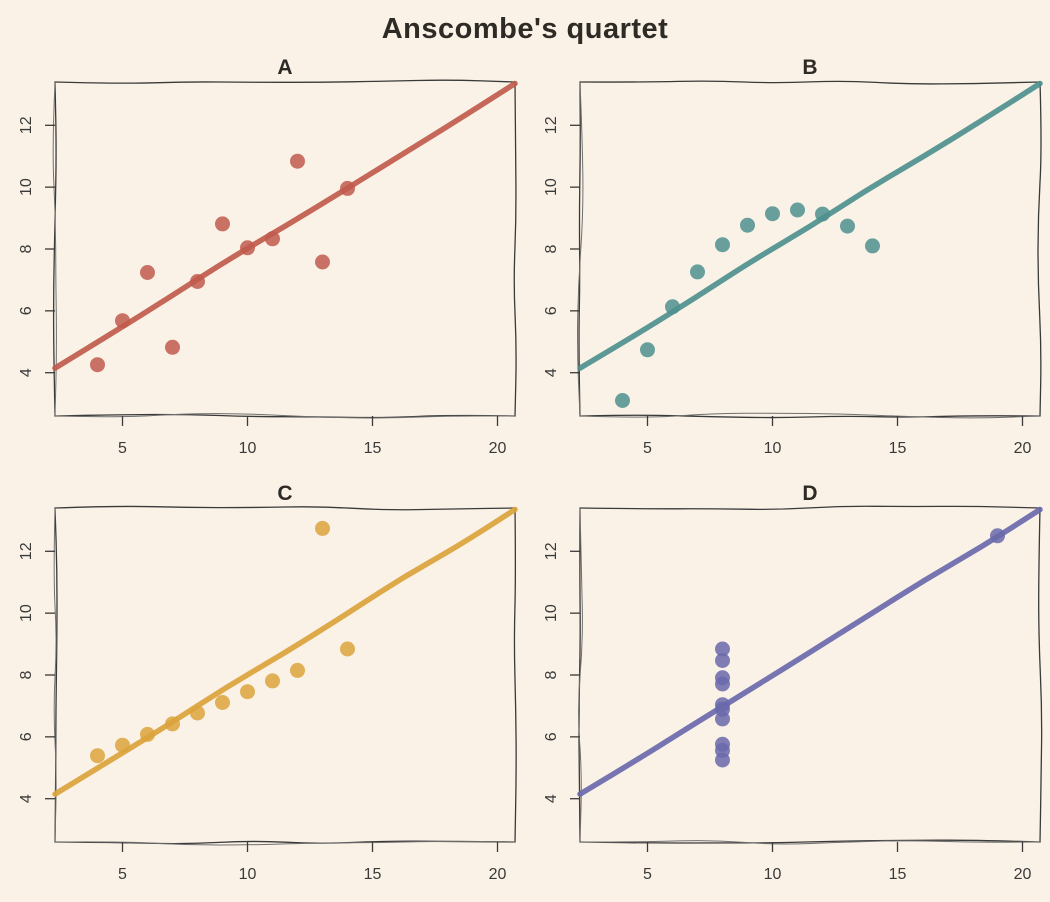 This screenshot has height=902, width=1050. I want to click on panel-b-title: B, so click(809, 67).